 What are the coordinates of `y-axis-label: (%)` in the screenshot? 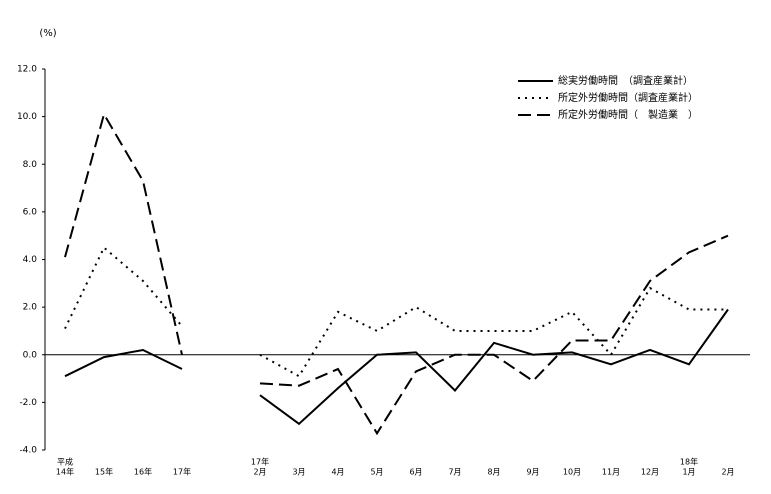 It's located at (47, 33).